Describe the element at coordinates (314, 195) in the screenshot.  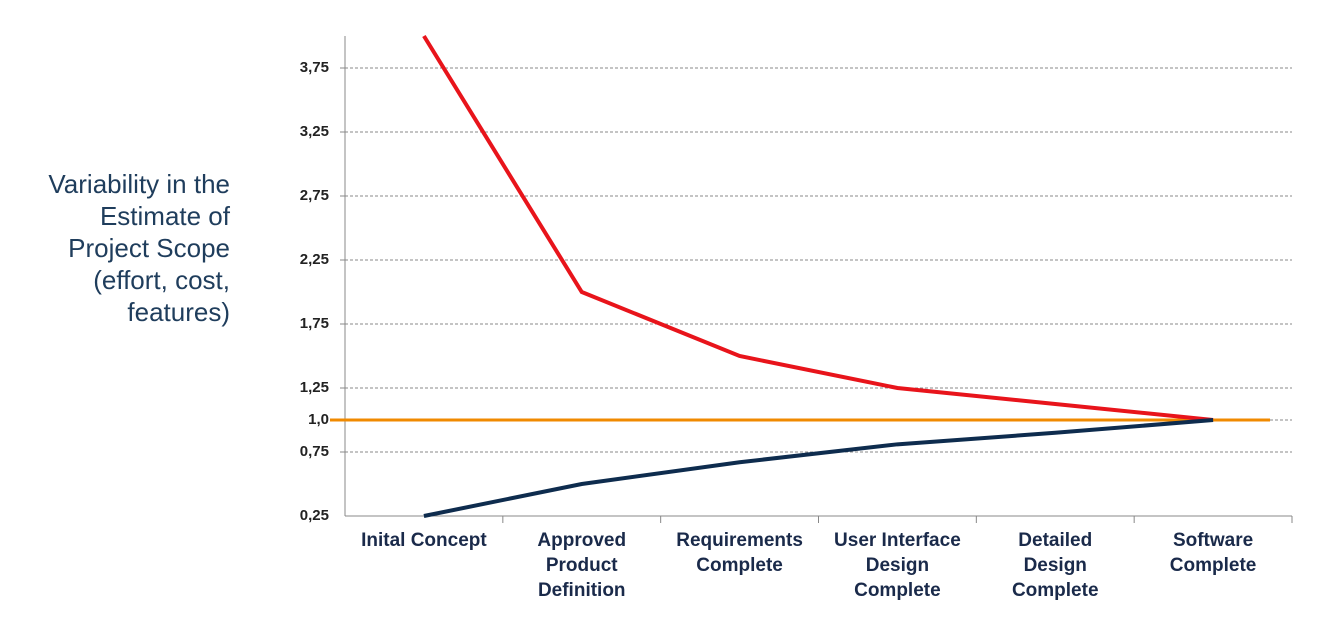
I see `y-tick-label: 2,75` at that location.